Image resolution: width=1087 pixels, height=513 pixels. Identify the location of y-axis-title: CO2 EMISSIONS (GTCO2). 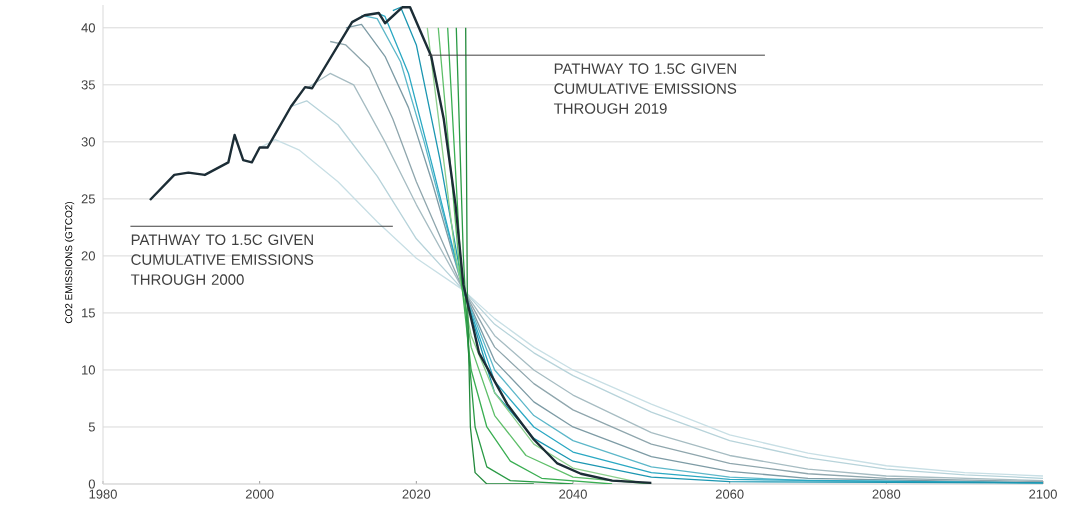
(69, 262).